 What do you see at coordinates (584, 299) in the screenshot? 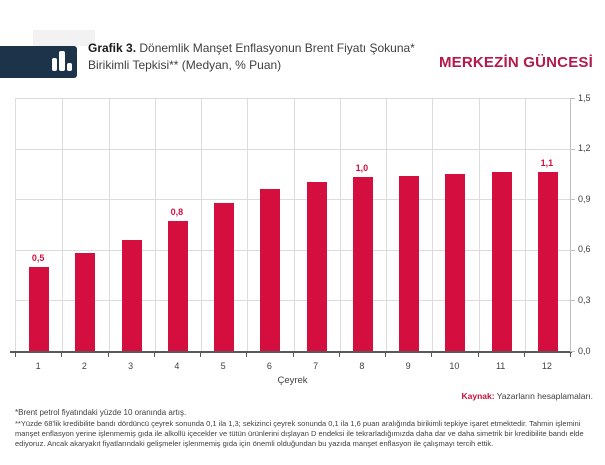
I see `y-tick-label: 0,3` at bounding box center [584, 299].